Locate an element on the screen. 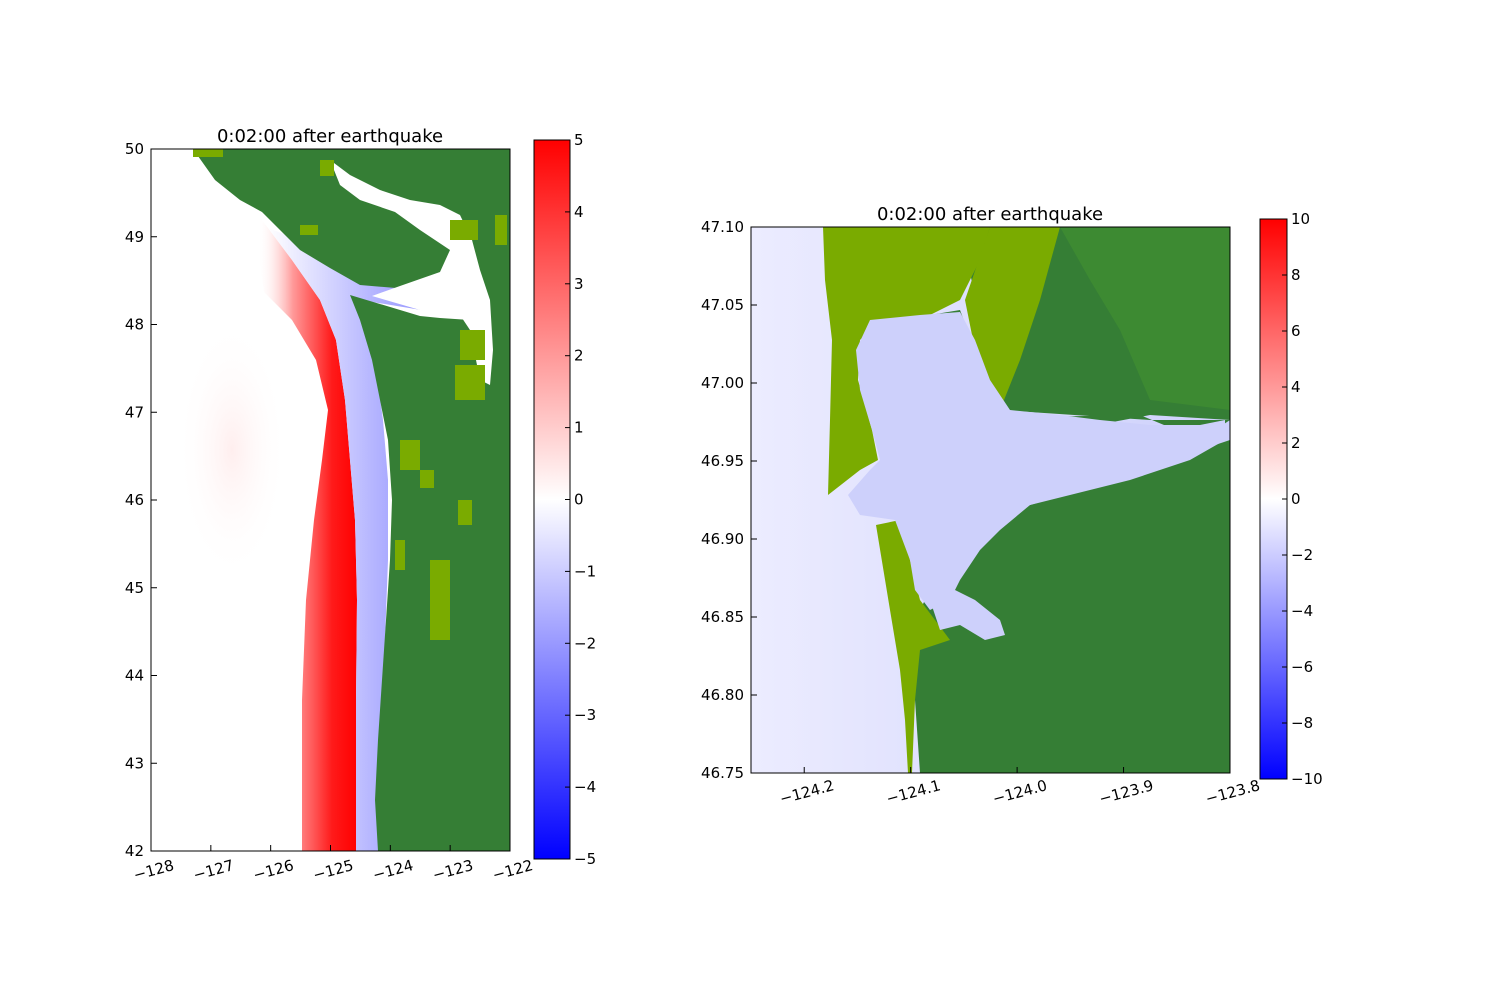  right-colorbar-tick-label: 4 is located at coordinates (1296, 387).